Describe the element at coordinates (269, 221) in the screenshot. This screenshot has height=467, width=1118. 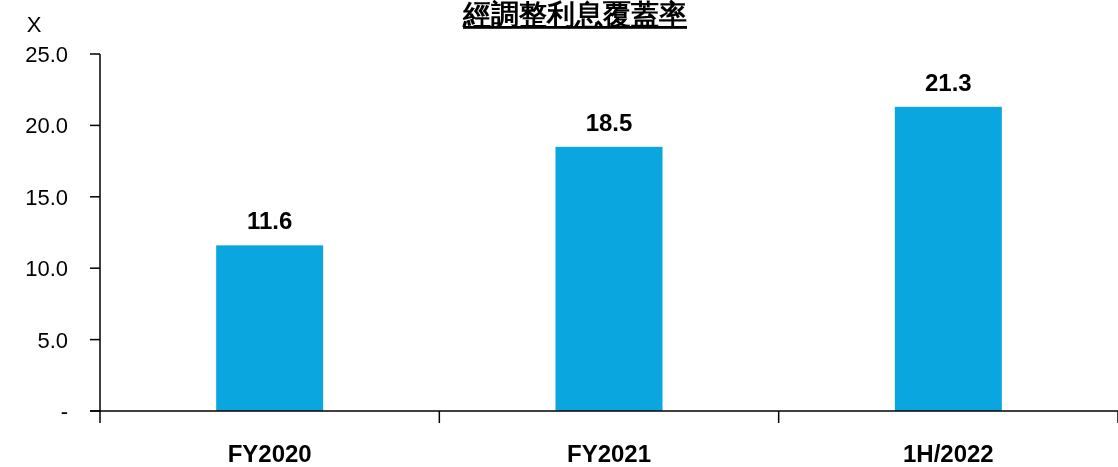
I see `data-label: 11.6` at that location.